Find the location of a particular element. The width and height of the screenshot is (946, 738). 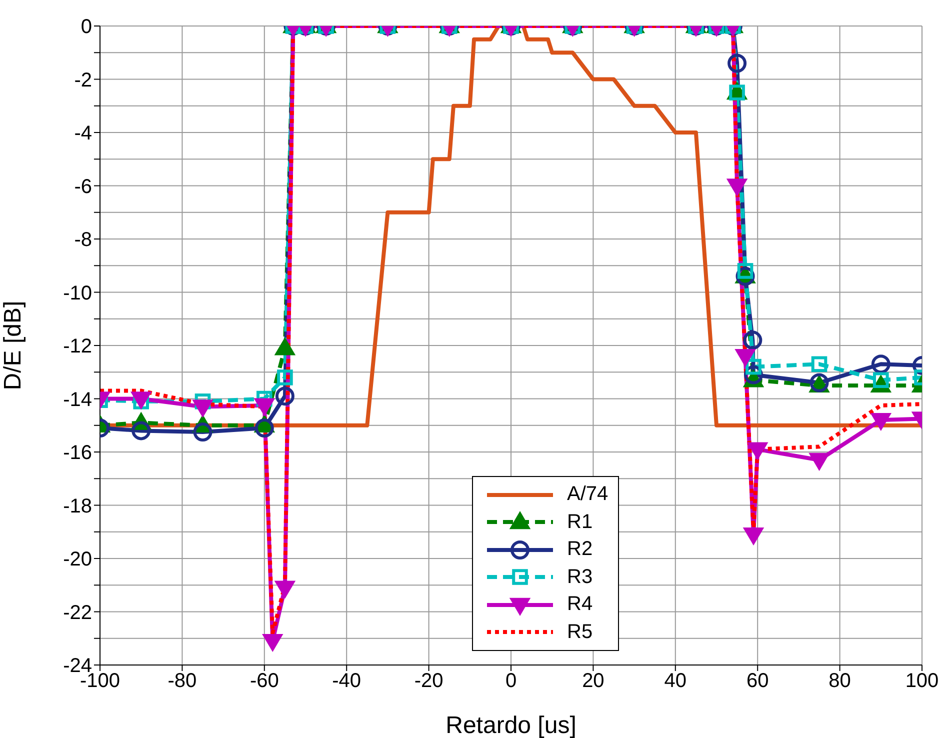

y-tick-label: -12 is located at coordinates (77, 347).